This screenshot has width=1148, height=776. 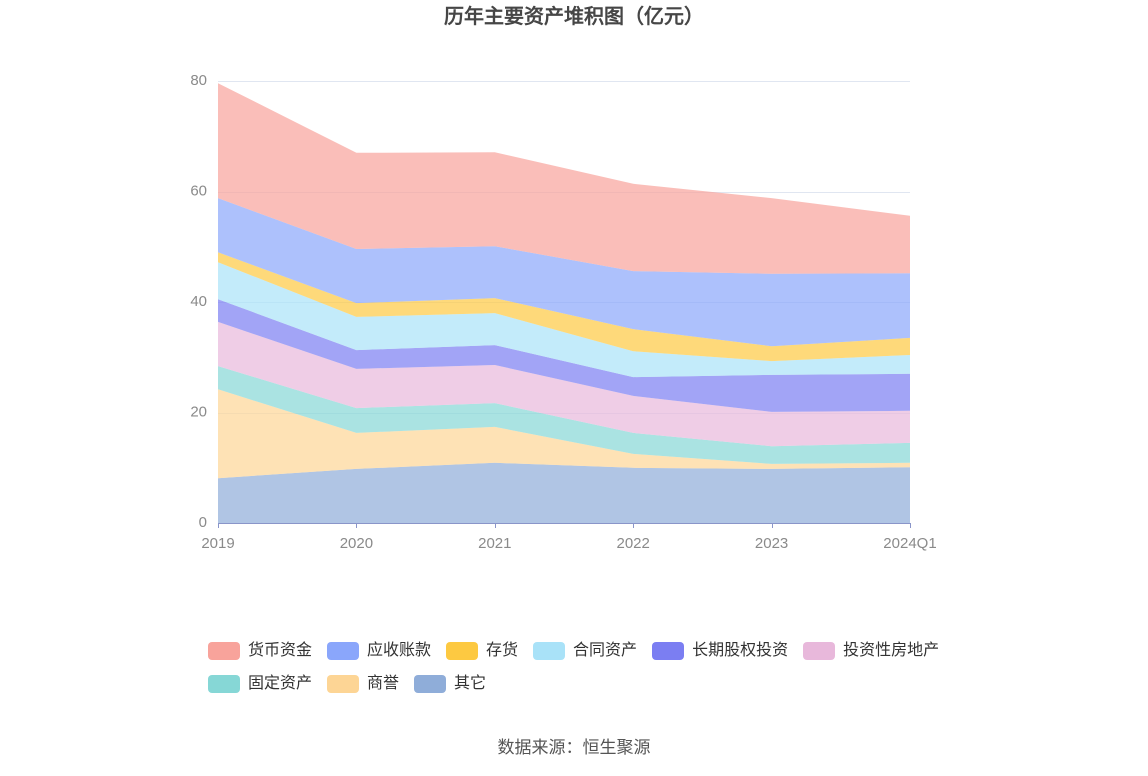 I want to click on legend-label: 存货, so click(x=502, y=650).